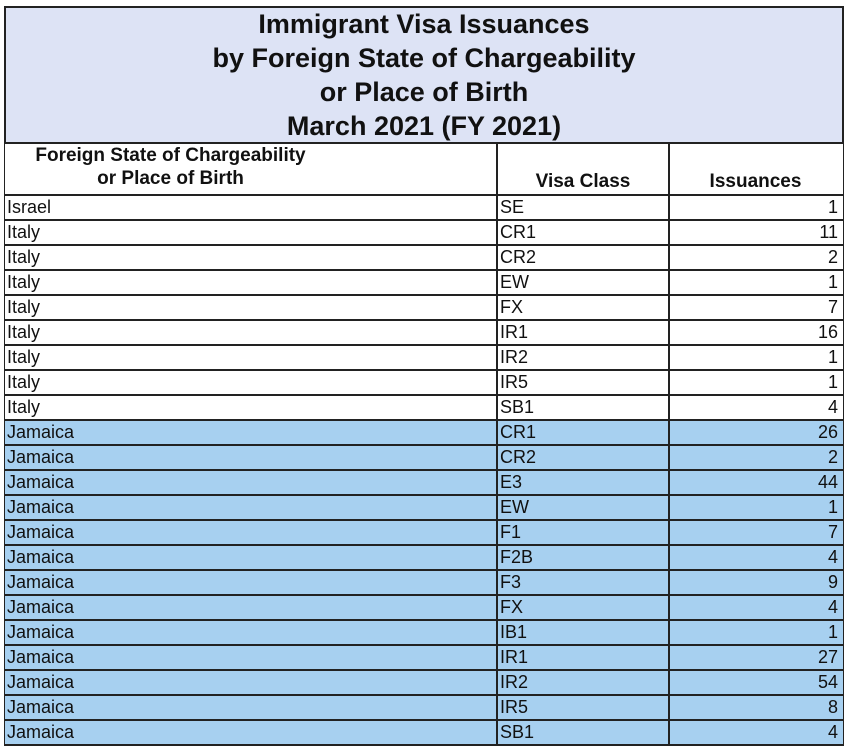  I want to click on title-line: March 2021 (FY 2021), so click(424, 126).